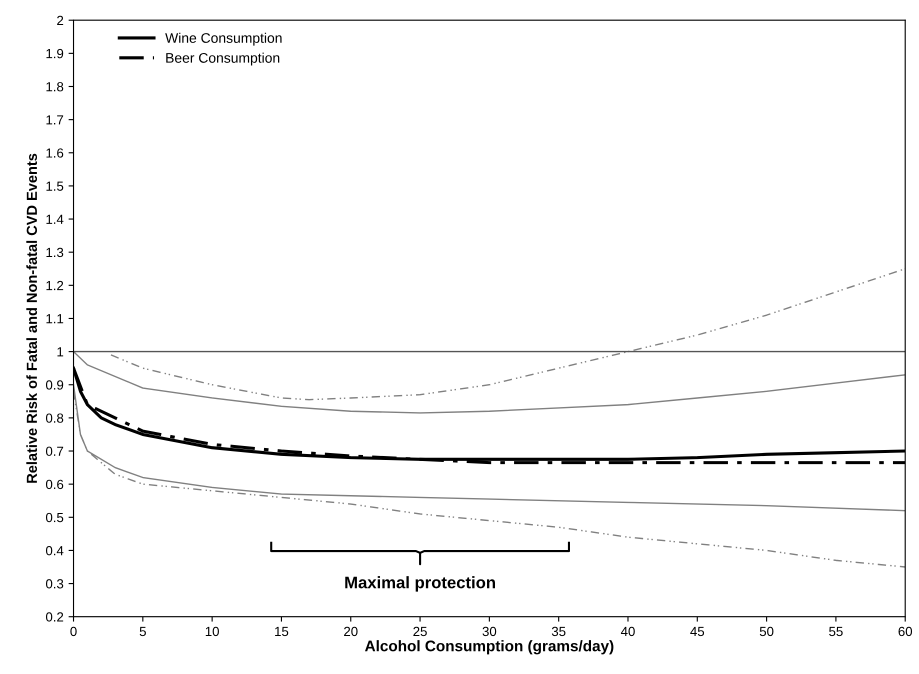  What do you see at coordinates (55, 87) in the screenshot?
I see `y-tick-label: 1.8` at bounding box center [55, 87].